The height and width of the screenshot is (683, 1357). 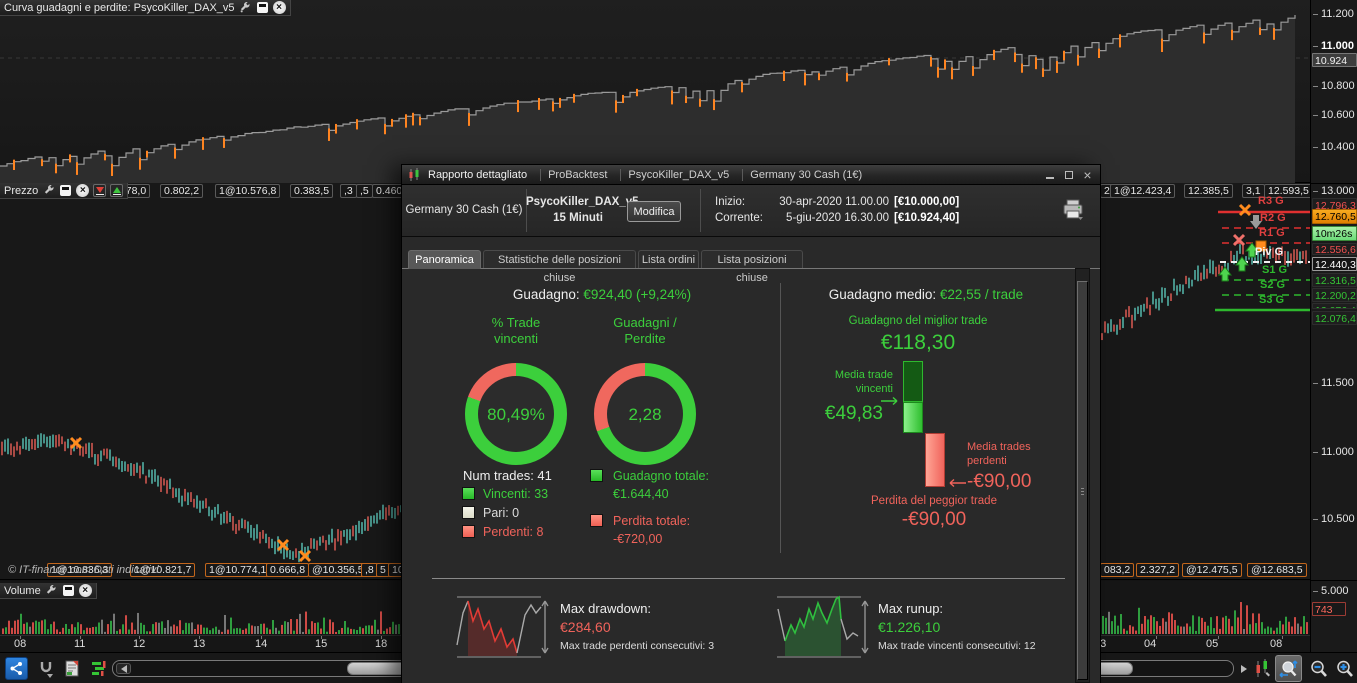 I want to click on avg-gain-label: Guadagno medio:, so click(x=882, y=294).